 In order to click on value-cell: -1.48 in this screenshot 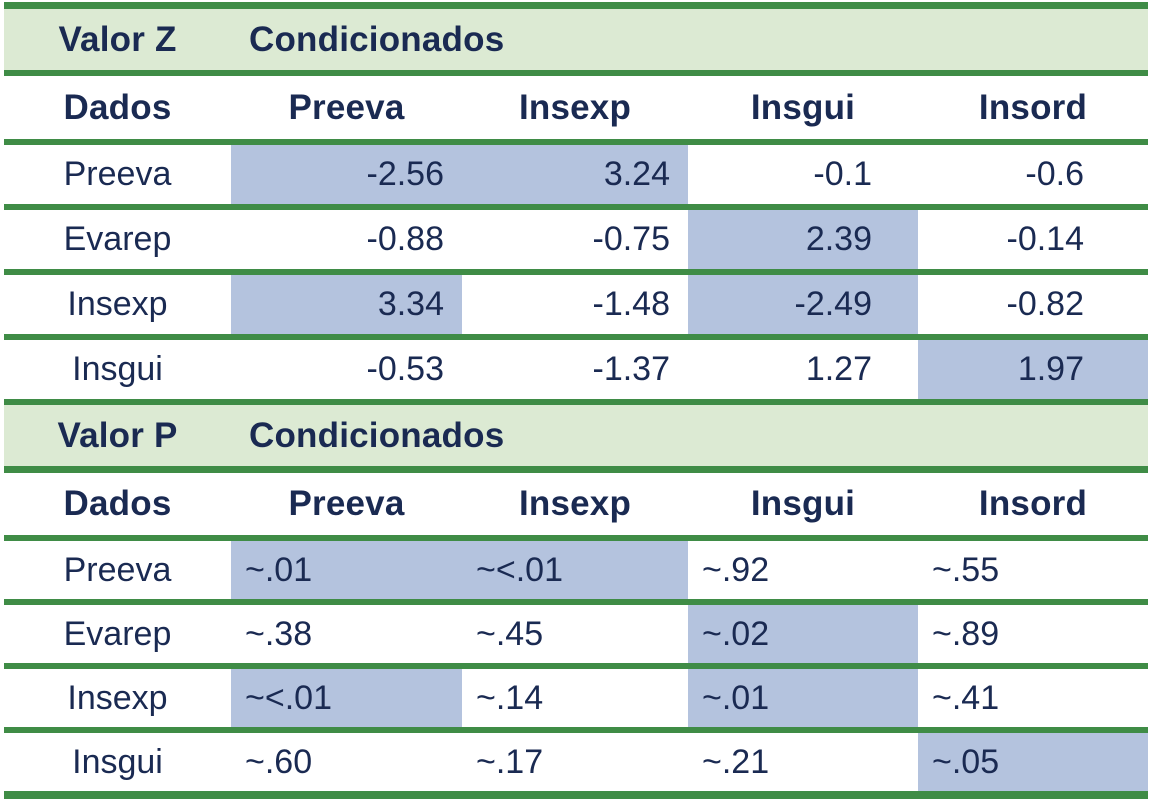, I will do `click(575, 306)`.